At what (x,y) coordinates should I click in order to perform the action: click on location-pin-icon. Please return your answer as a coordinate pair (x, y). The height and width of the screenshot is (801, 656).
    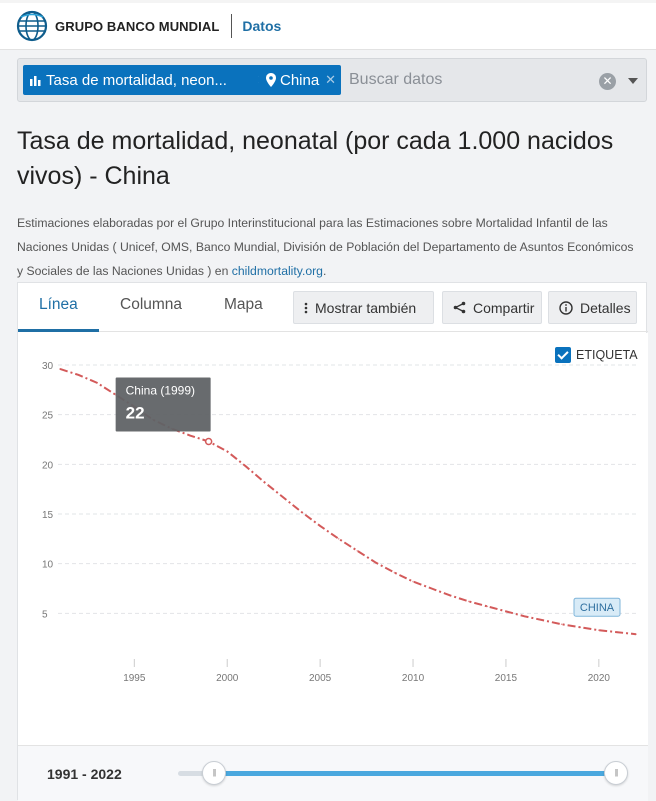
    Looking at the image, I should click on (271, 80).